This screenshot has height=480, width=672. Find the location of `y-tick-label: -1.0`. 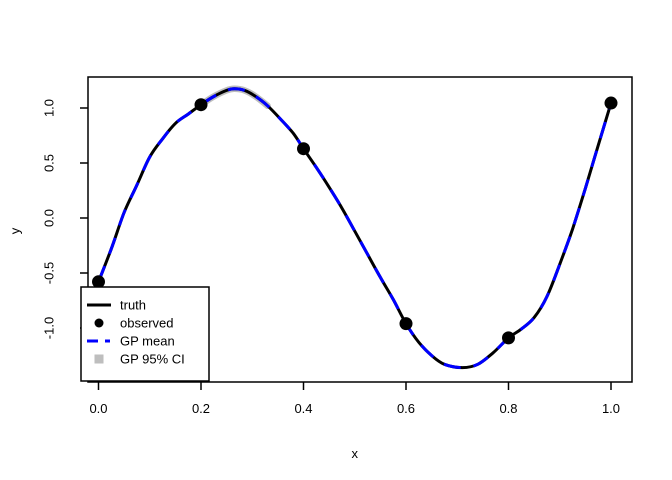

y-tick-label: -1.0 is located at coordinates (48, 328).